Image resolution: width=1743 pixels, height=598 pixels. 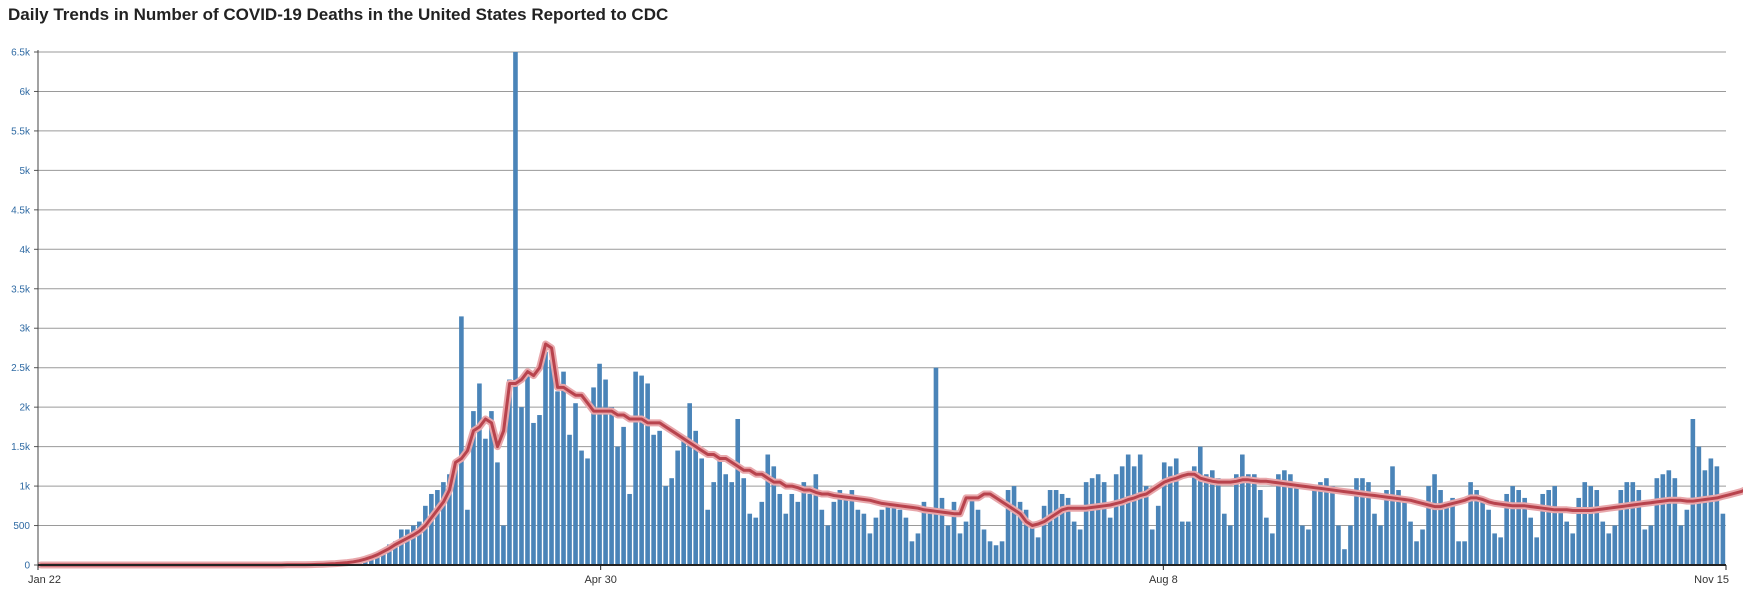 I want to click on y-tick-label: 6k, so click(x=25, y=92).